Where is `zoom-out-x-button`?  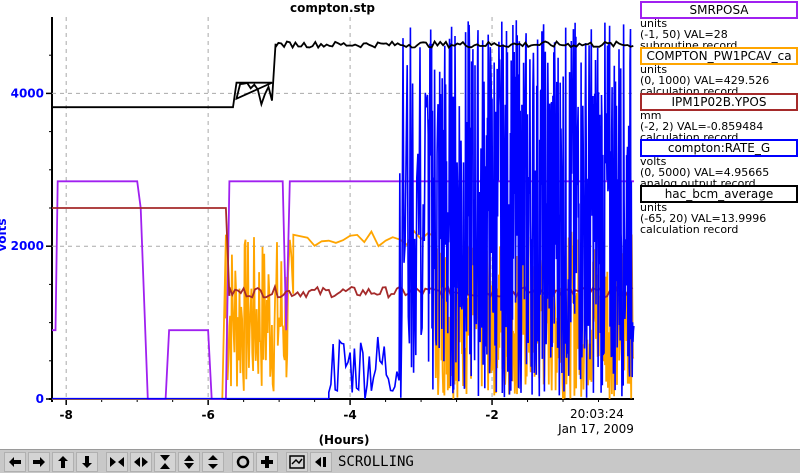
zoom-out-x-button is located at coordinates (141, 461).